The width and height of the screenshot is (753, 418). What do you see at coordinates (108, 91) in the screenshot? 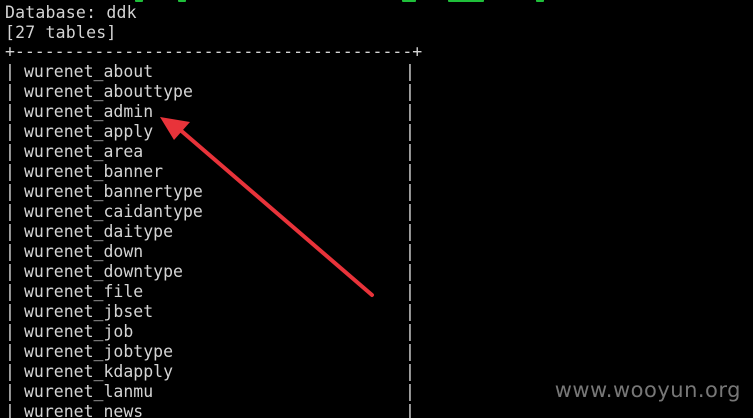
I see `table-name: wurenet_abouttype` at bounding box center [108, 91].